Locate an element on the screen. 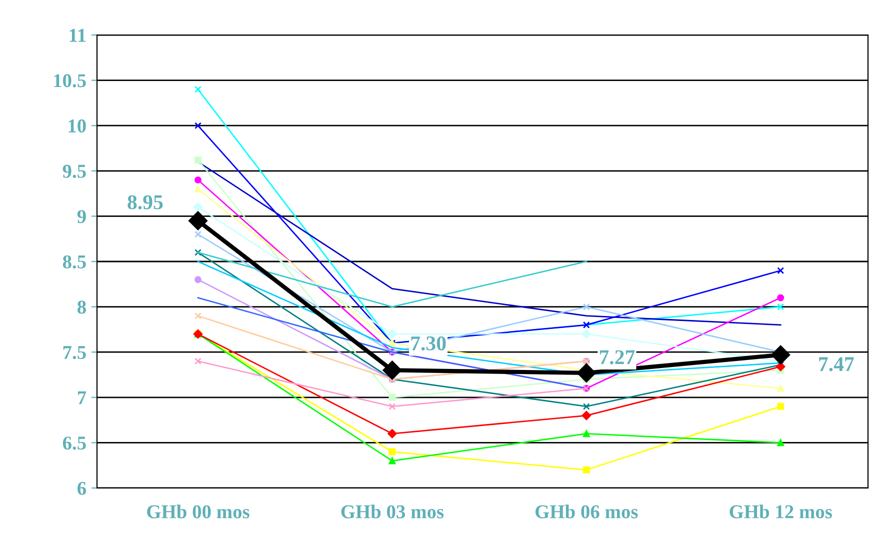  data-label: 7.47 is located at coordinates (836, 364).